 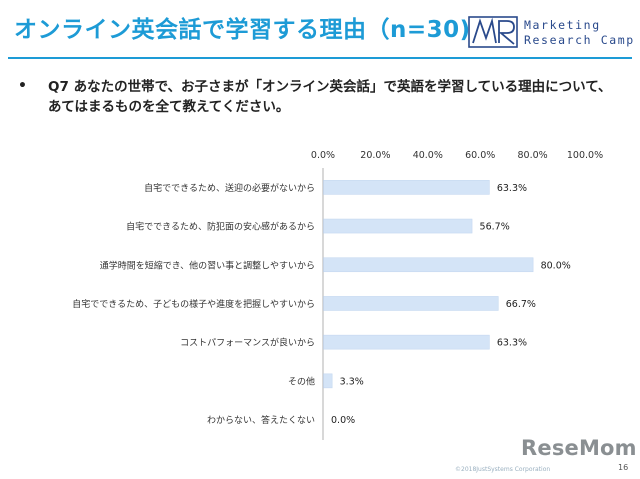 What do you see at coordinates (375, 155) in the screenshot?
I see `x-tick-label: 20.0%` at bounding box center [375, 155].